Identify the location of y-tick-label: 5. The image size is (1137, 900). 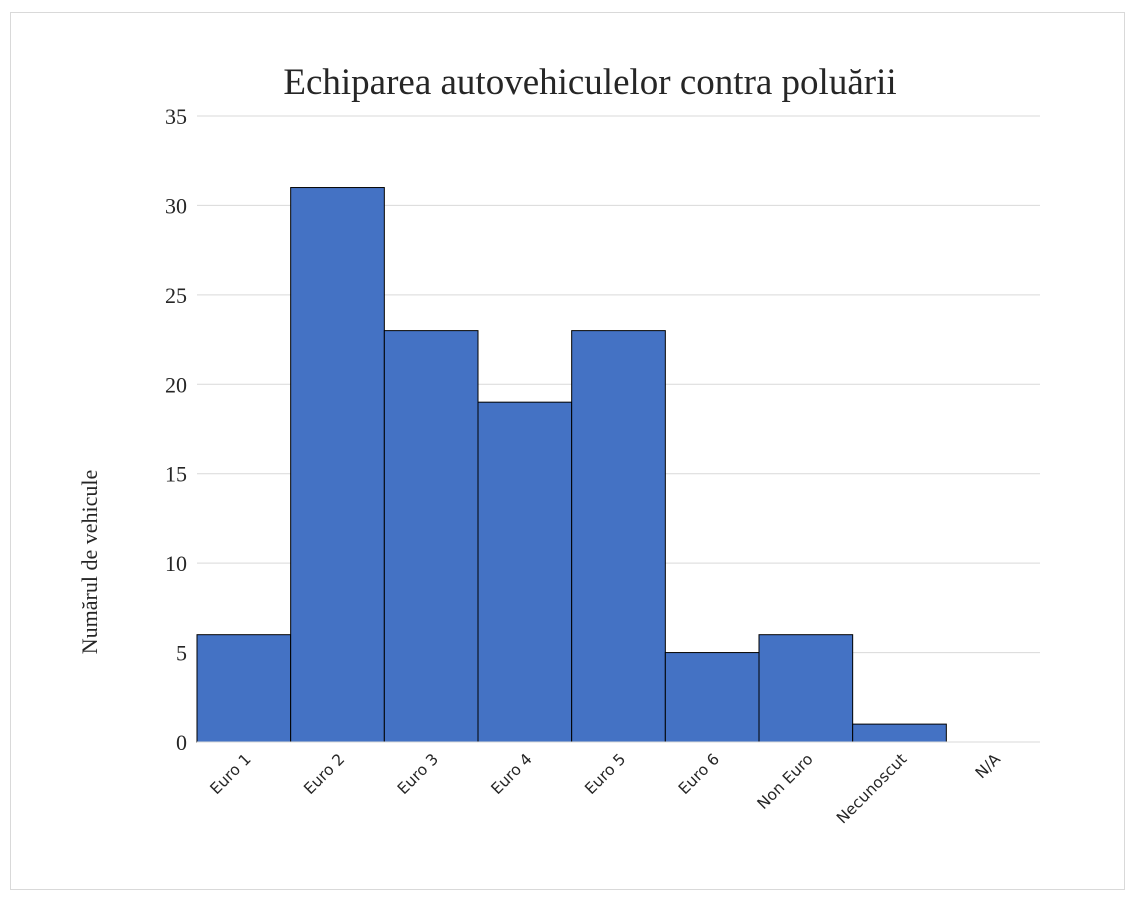
(181, 653).